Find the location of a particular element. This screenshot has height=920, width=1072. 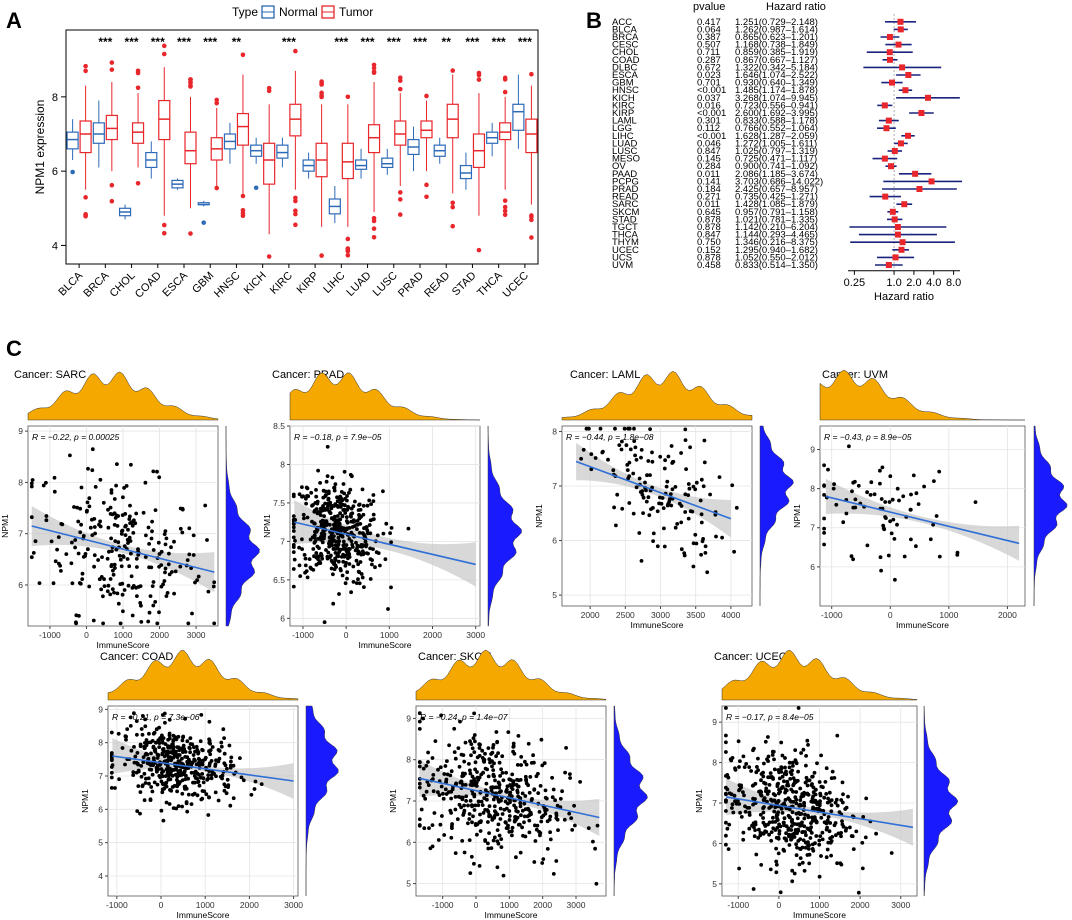

scatter-frame is located at coordinates (203, 801).